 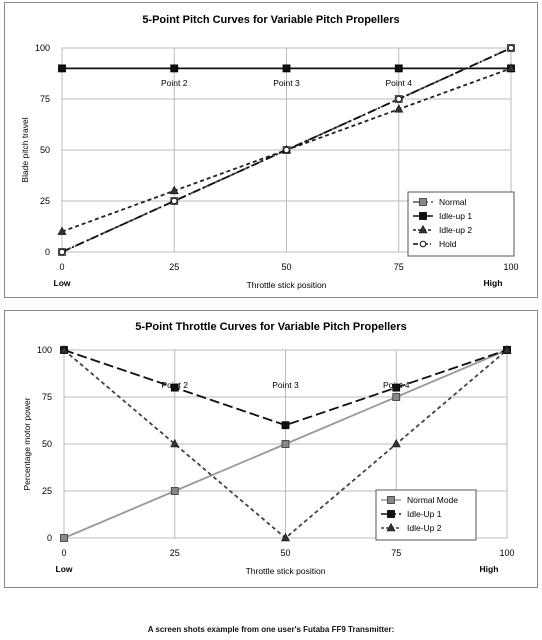 I want to click on y-axis-title: Percentage motor power, so click(x=27, y=443).